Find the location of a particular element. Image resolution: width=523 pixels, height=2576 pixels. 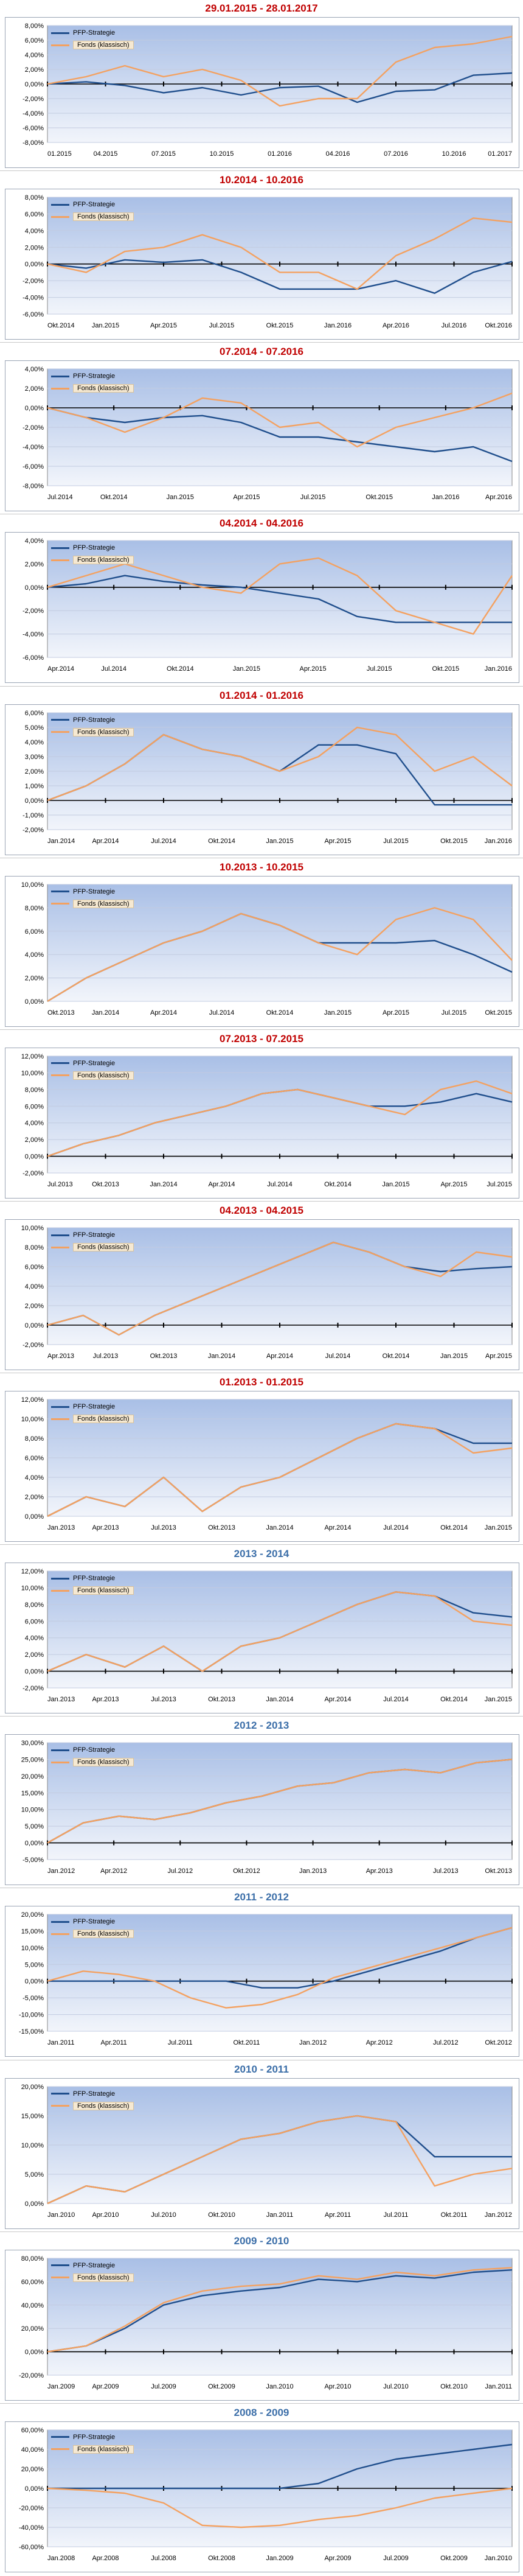

y-tick-label: 25,00% is located at coordinates (33, 1760).